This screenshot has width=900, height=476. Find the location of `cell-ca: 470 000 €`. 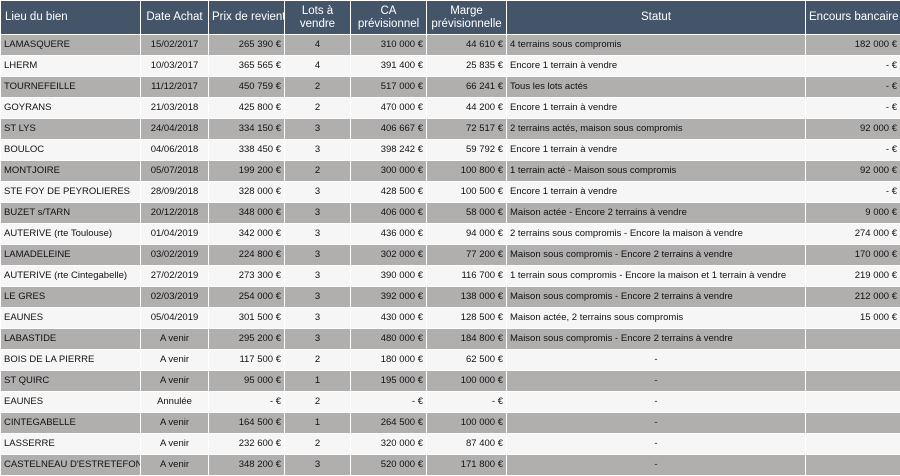

cell-ca: 470 000 € is located at coordinates (389, 108).